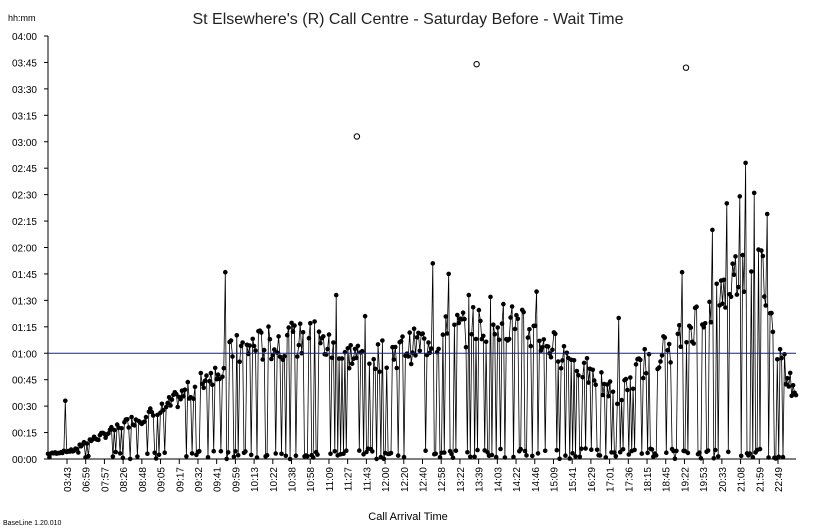 The height and width of the screenshot is (532, 816). I want to click on x-tick-label: 07:57, so click(105, 479).